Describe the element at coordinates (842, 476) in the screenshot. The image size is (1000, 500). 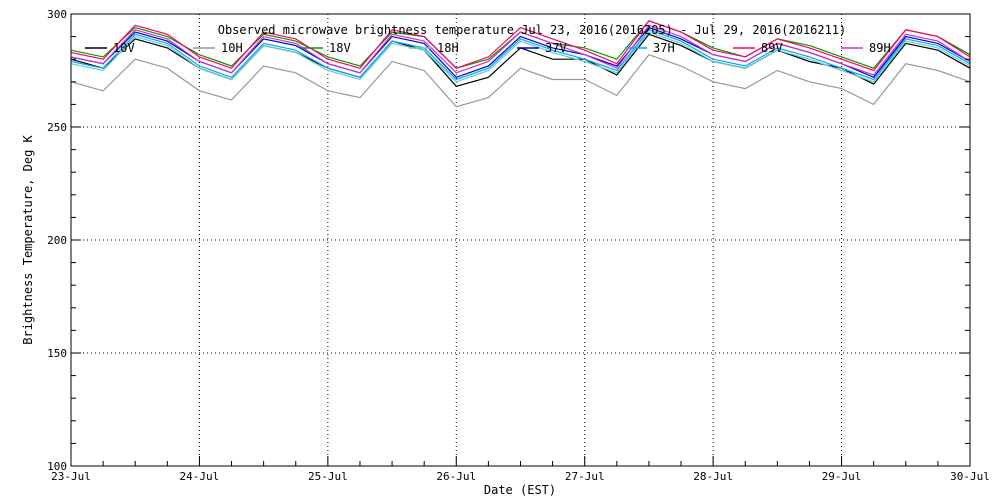
I see `x-tick-label: 29-Jul` at that location.